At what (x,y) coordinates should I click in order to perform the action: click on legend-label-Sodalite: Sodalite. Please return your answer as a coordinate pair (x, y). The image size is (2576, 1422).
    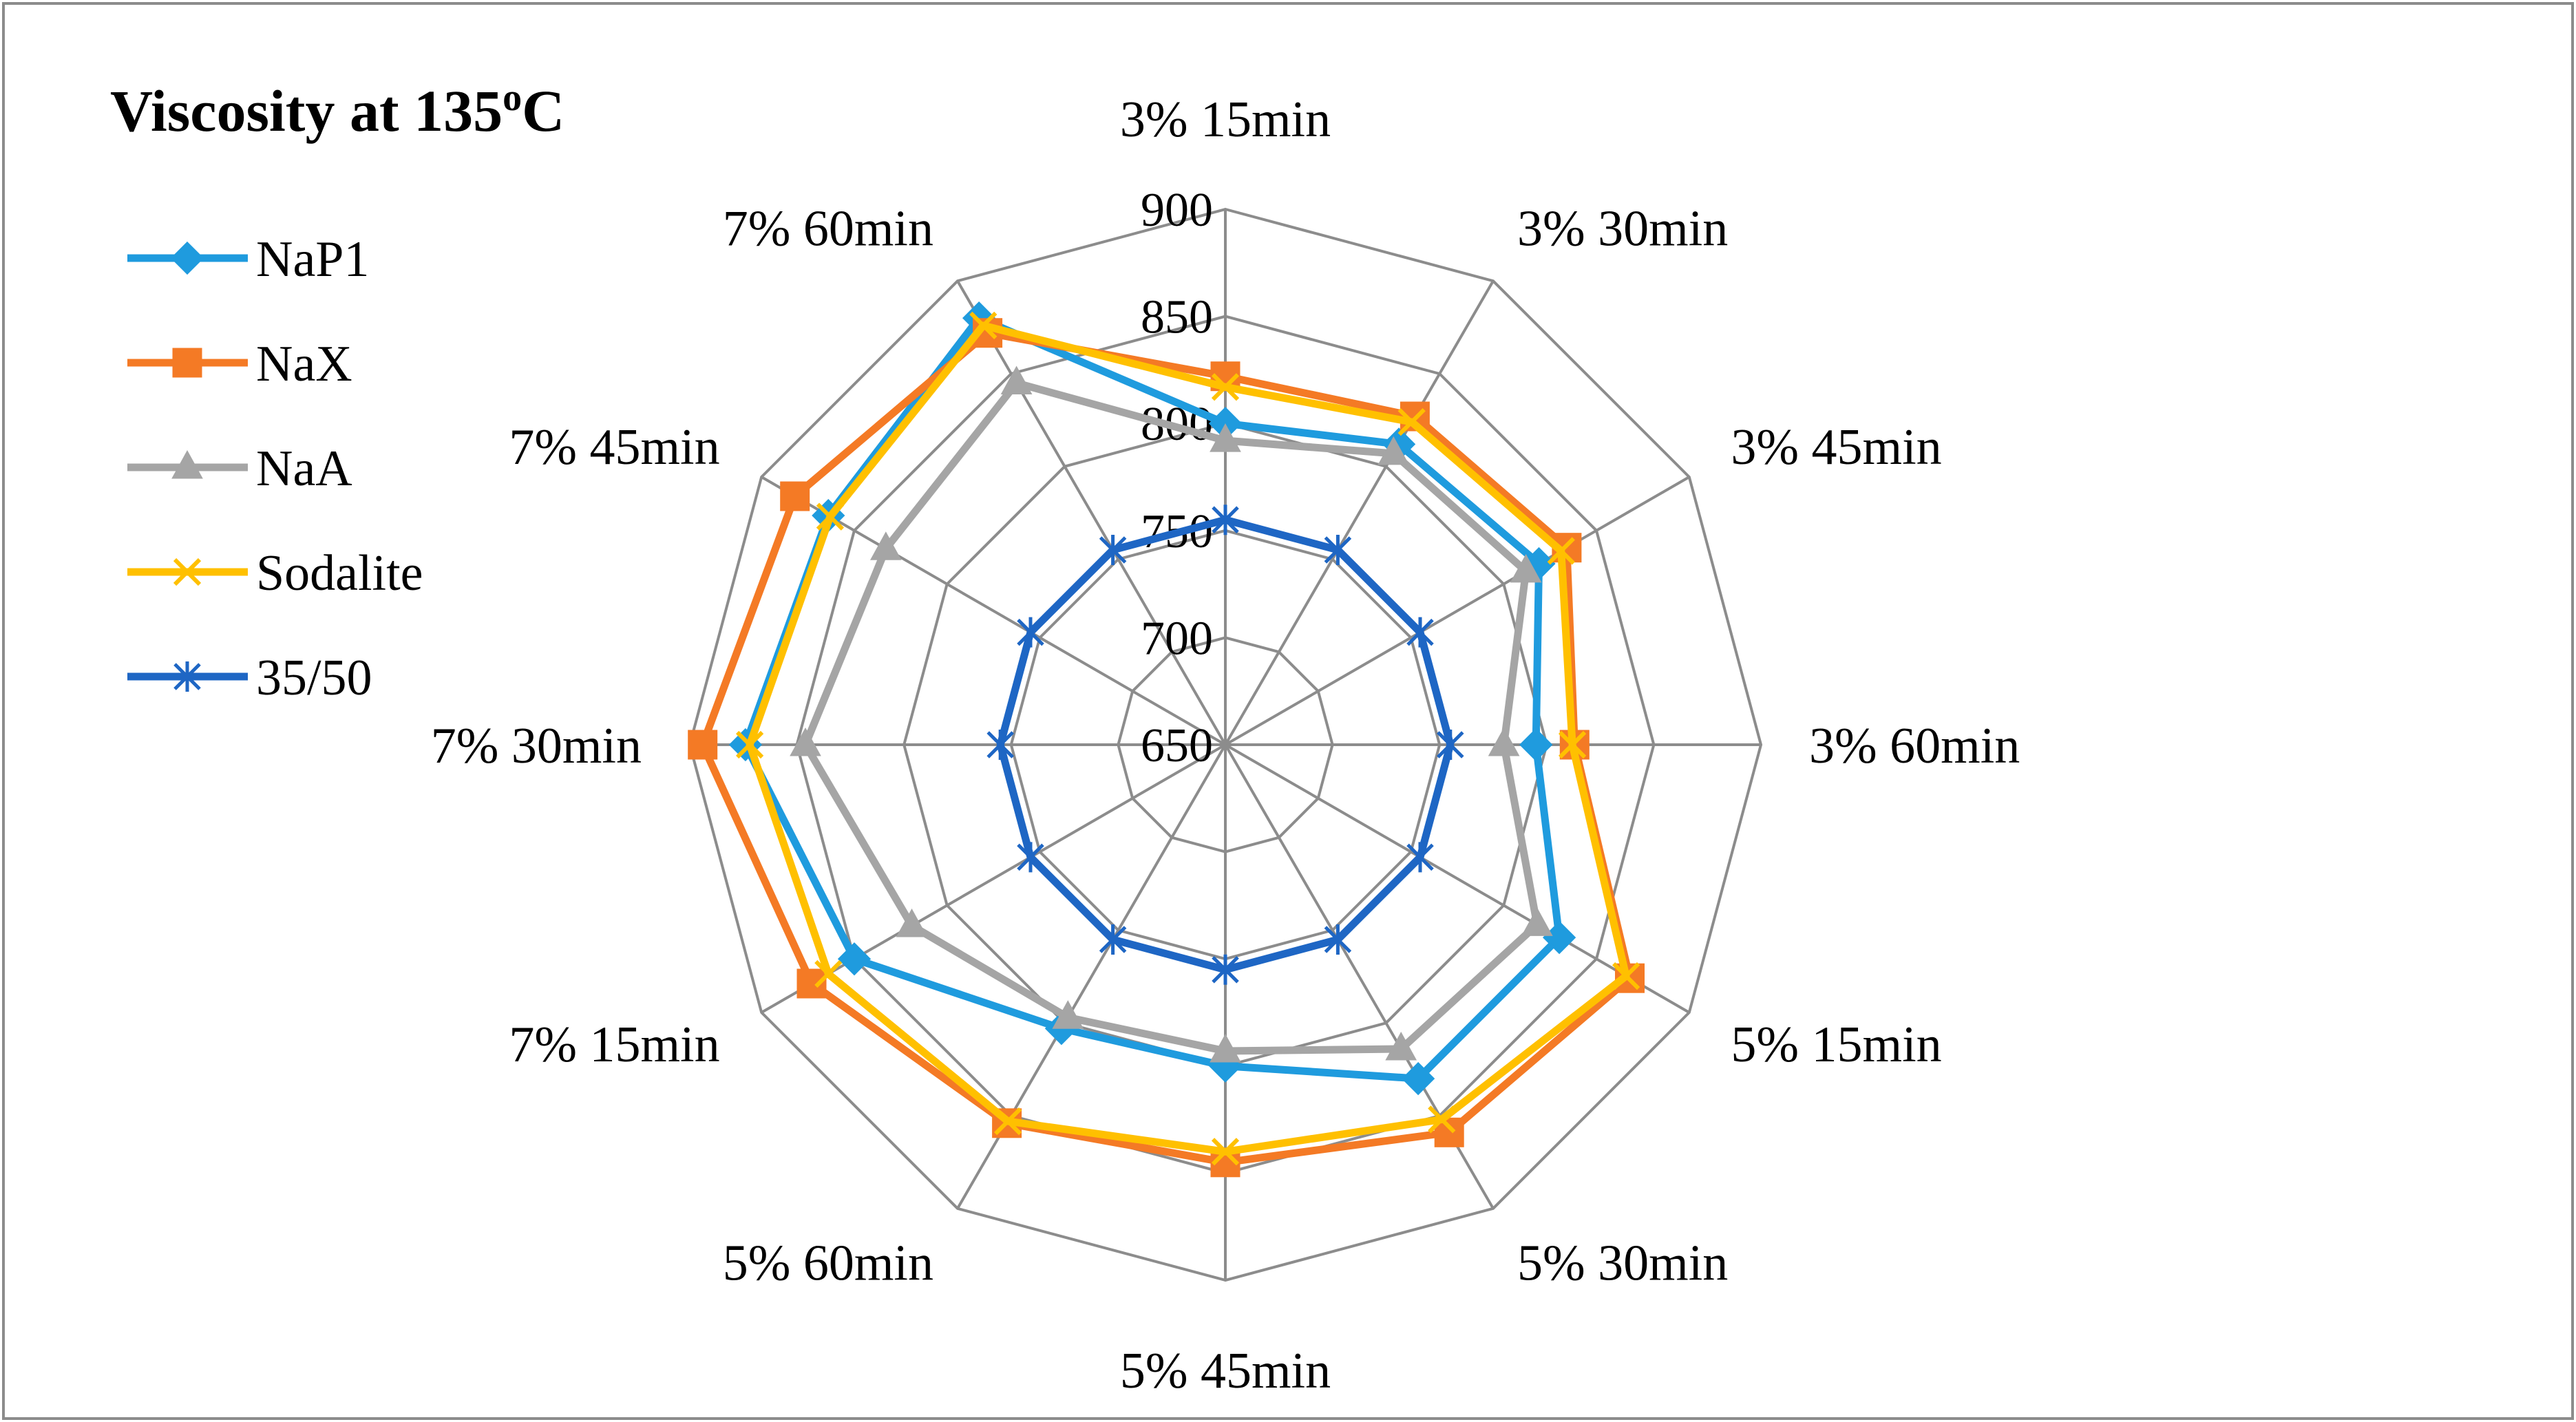
    Looking at the image, I should click on (340, 573).